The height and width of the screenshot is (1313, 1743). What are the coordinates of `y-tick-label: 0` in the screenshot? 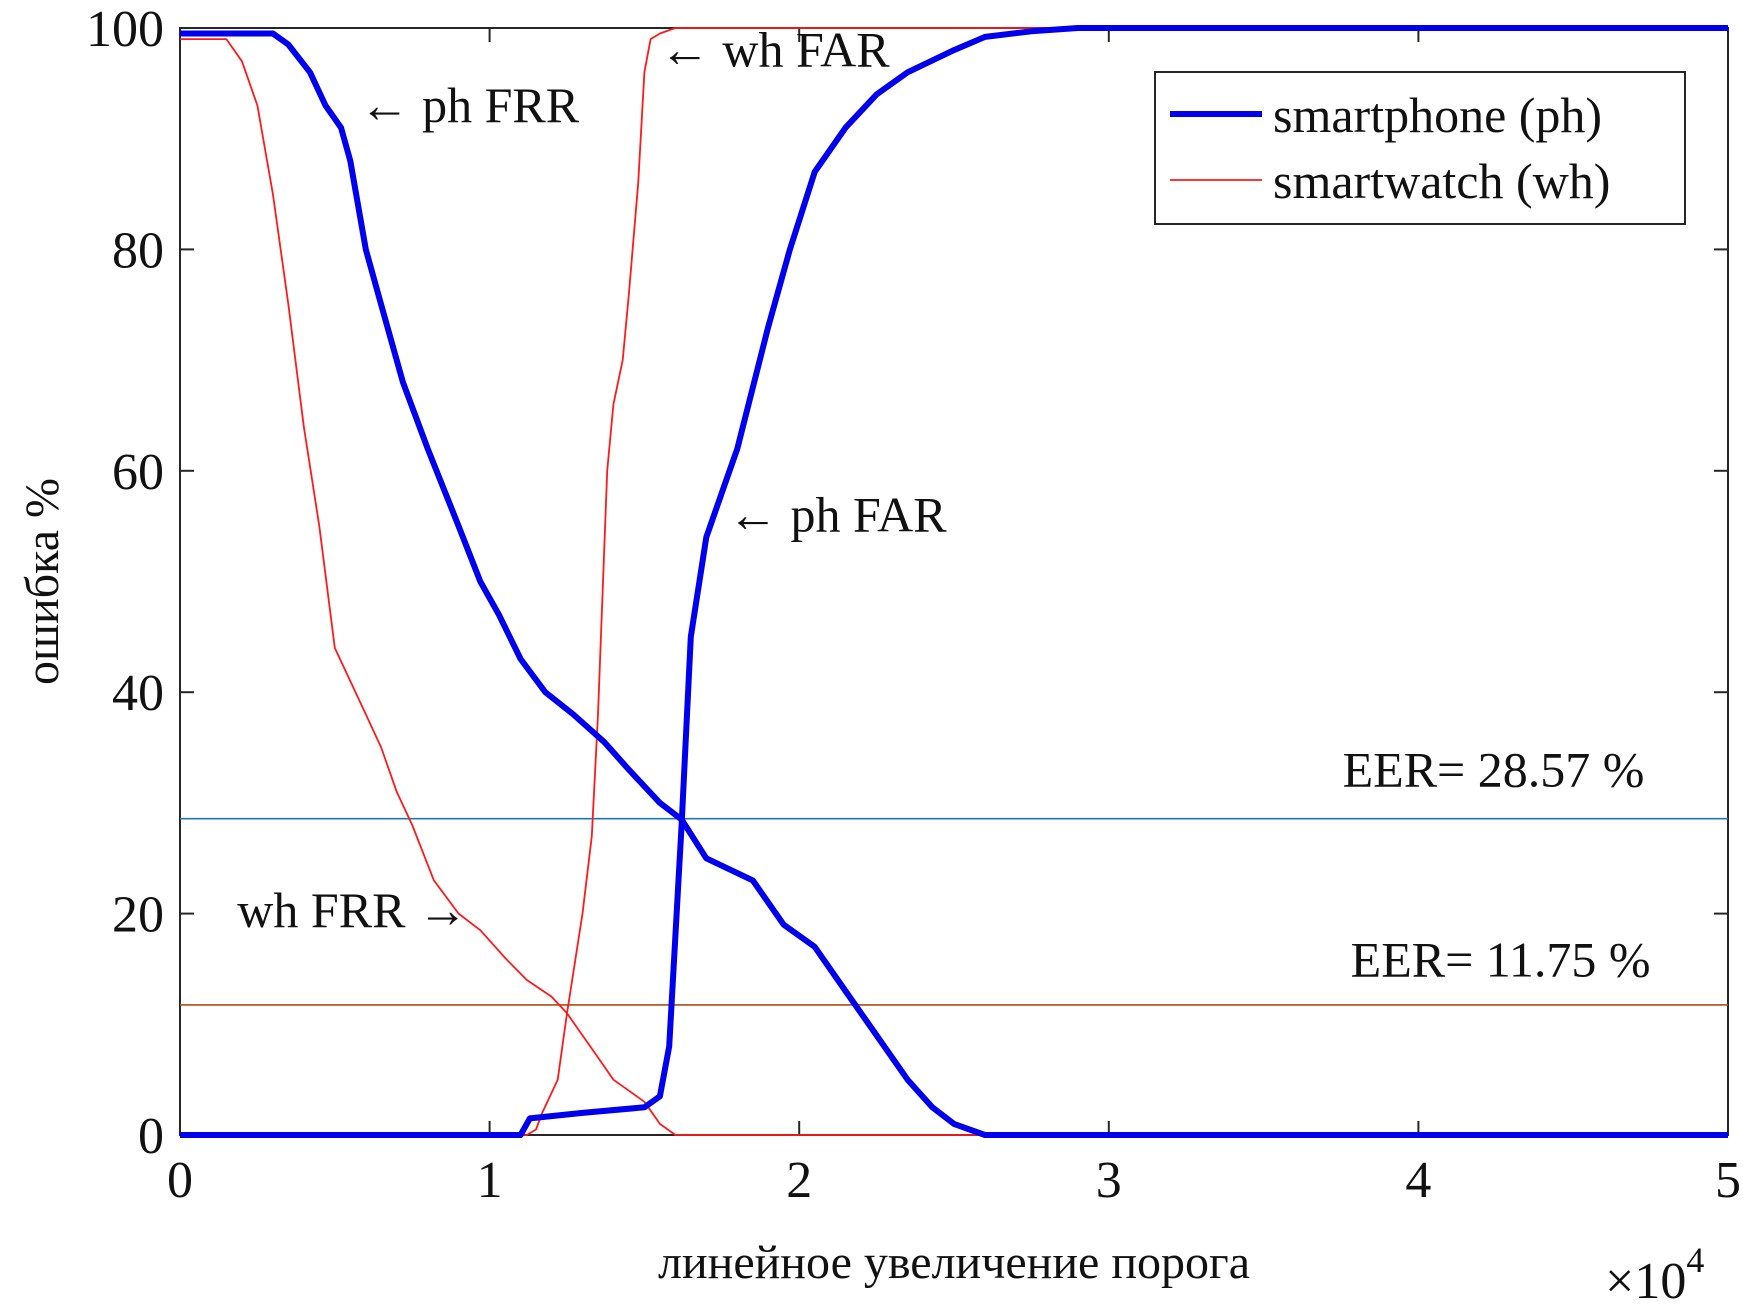 It's located at (151, 1136).